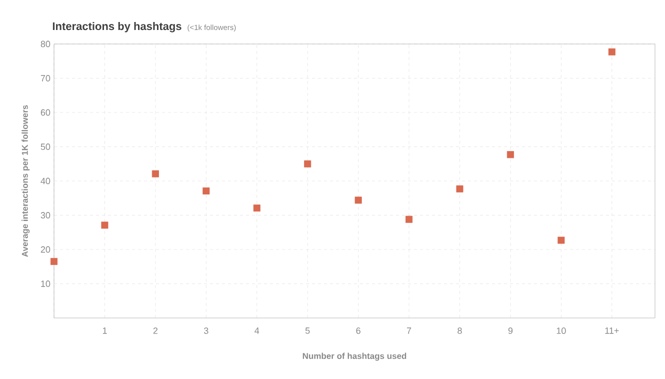 Image resolution: width=665 pixels, height=379 pixels. I want to click on y-tick-label: 60, so click(45, 112).